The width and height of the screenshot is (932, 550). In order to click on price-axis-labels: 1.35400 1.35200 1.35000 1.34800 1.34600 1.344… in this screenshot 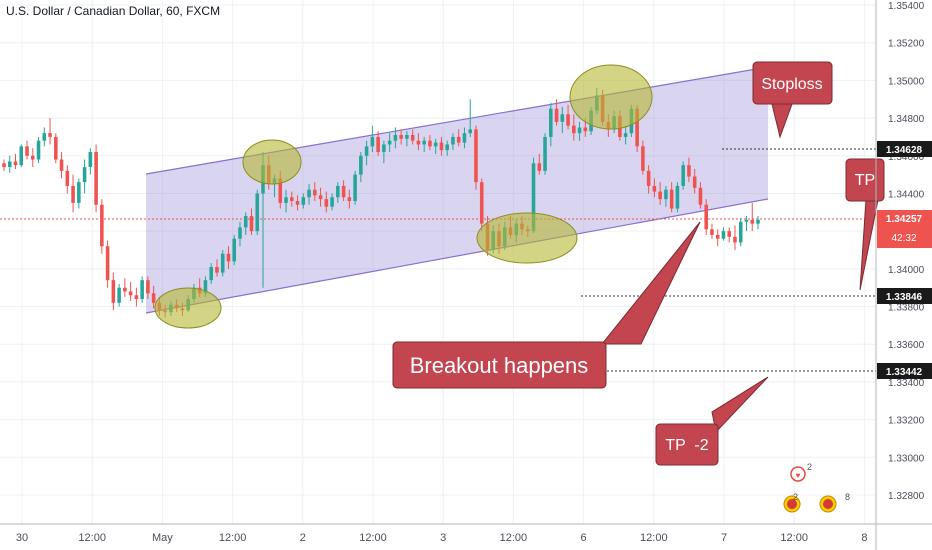, I will do `click(906, 251)`.